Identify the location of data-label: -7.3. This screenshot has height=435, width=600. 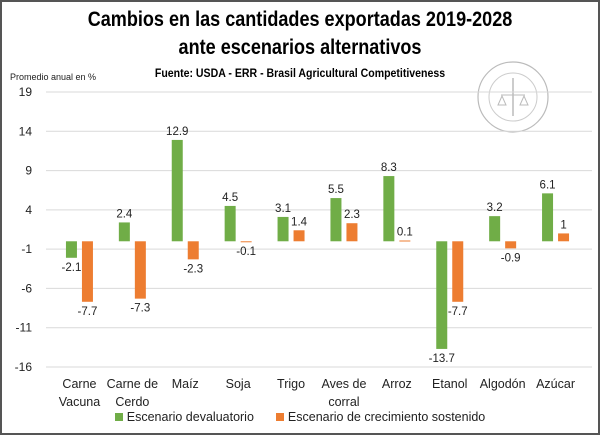
(140, 309).